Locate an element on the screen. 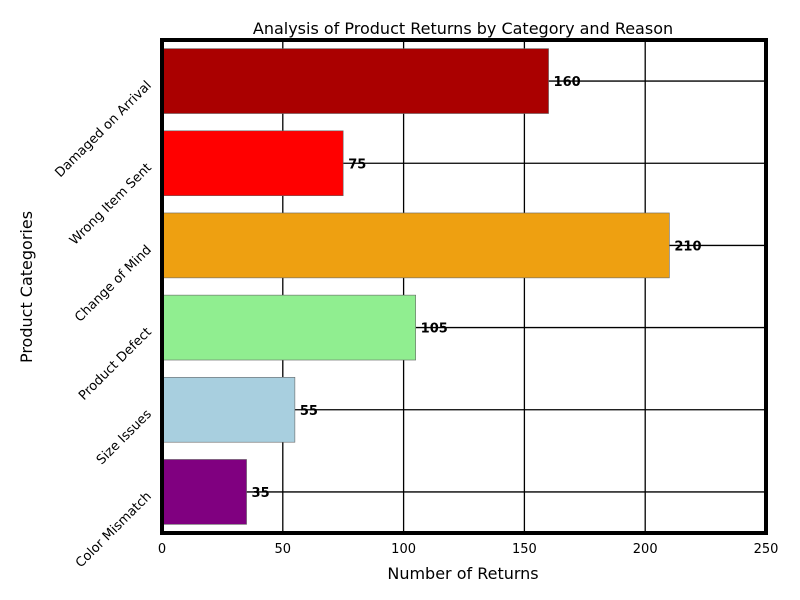  bar-value-label: 105 is located at coordinates (434, 329).